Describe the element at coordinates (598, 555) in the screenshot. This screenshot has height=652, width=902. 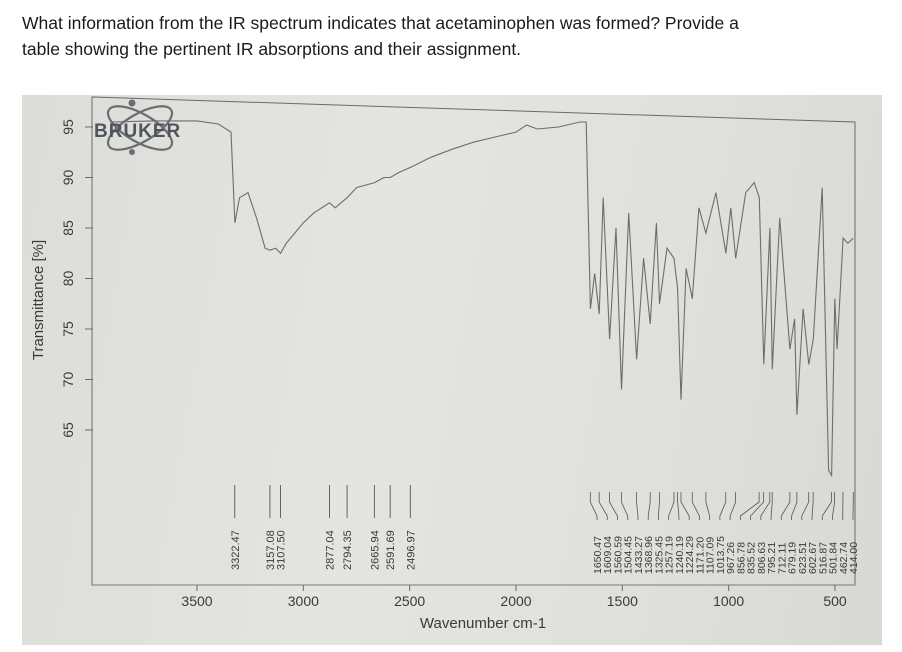
I see `peak-label: 1650.47` at that location.